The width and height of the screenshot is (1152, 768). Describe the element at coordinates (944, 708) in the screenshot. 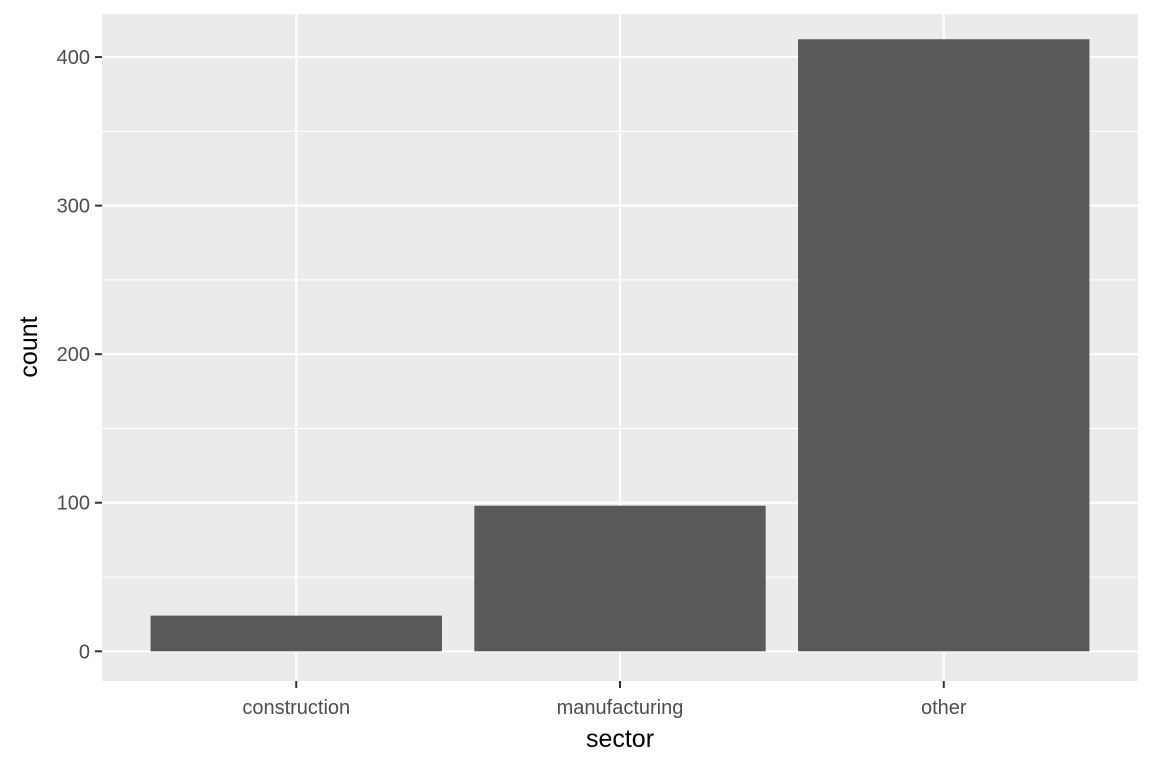

I see `x-tick-label: other` at that location.